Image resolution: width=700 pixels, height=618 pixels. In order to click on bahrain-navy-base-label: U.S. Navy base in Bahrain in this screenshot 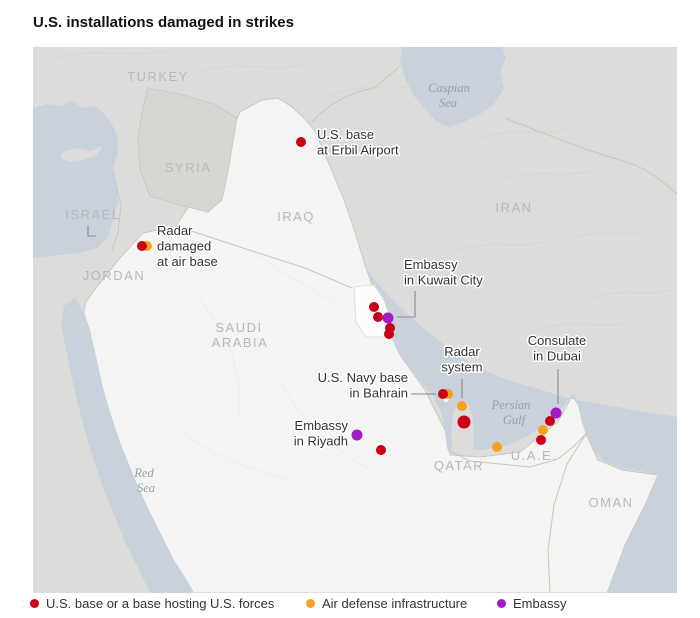, I will do `click(363, 385)`.